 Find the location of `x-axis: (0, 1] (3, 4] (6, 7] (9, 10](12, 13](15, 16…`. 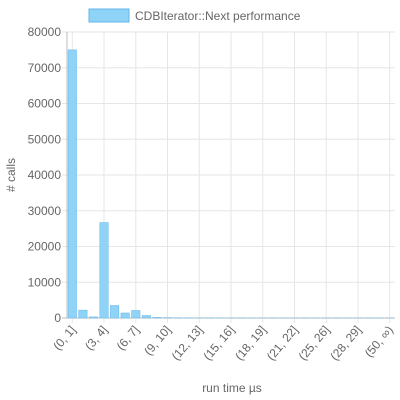

x-axis: (0, 1] (3, 4] (6, 7] (9, 10](12, 13](15, 16… is located at coordinates (223, 343).